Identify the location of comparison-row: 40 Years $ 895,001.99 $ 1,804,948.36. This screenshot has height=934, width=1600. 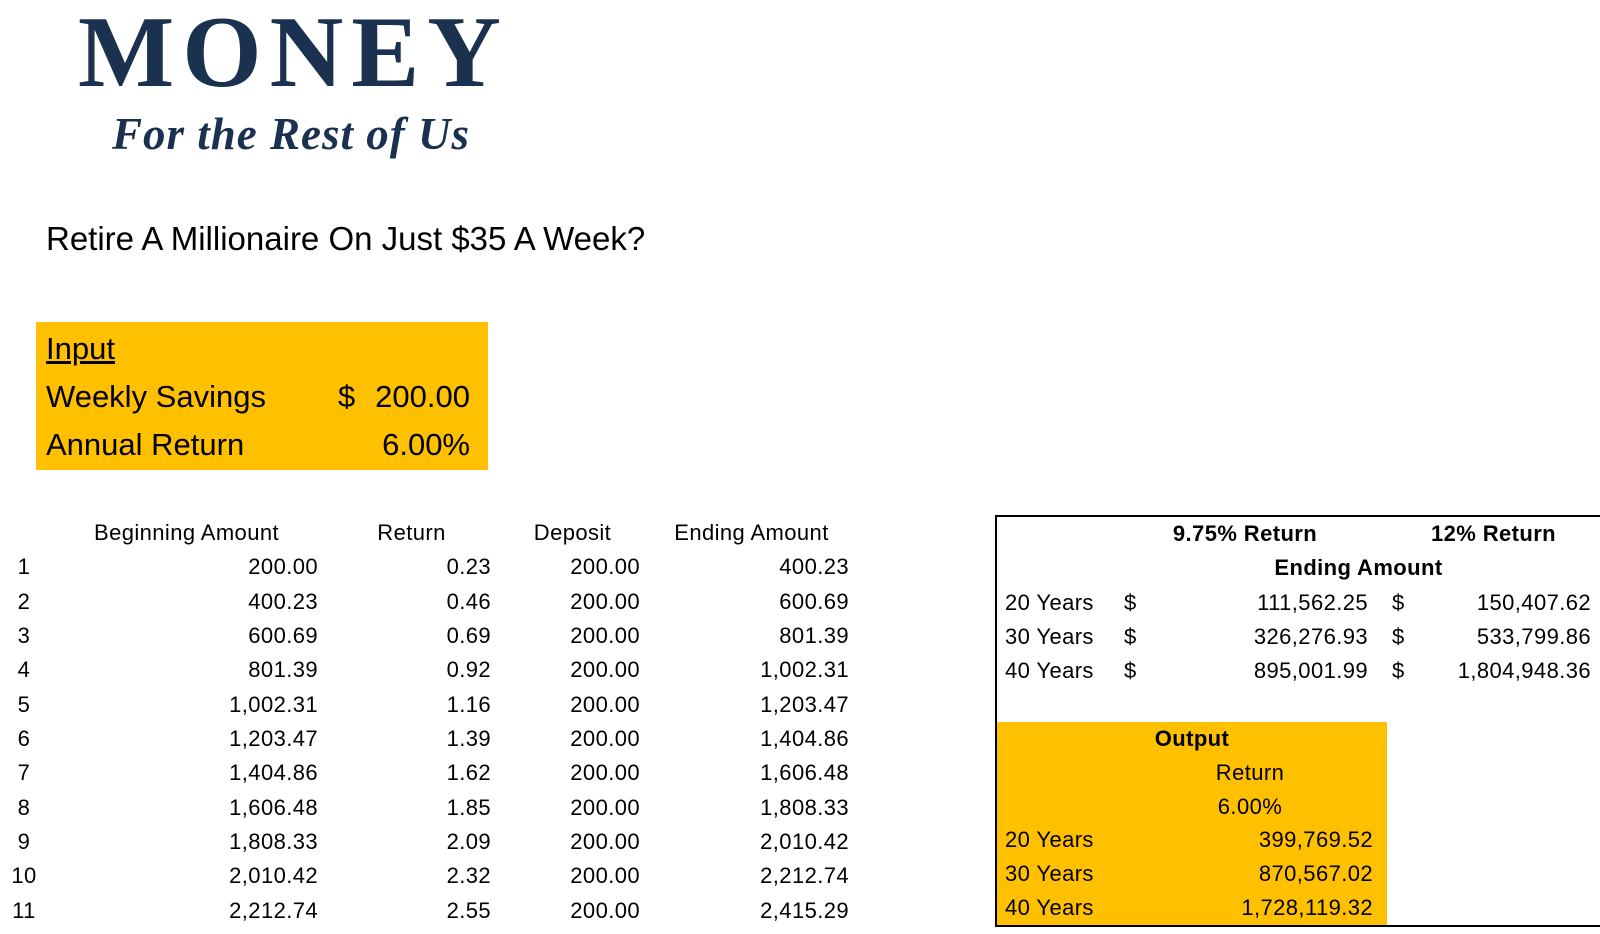
(1298, 671).